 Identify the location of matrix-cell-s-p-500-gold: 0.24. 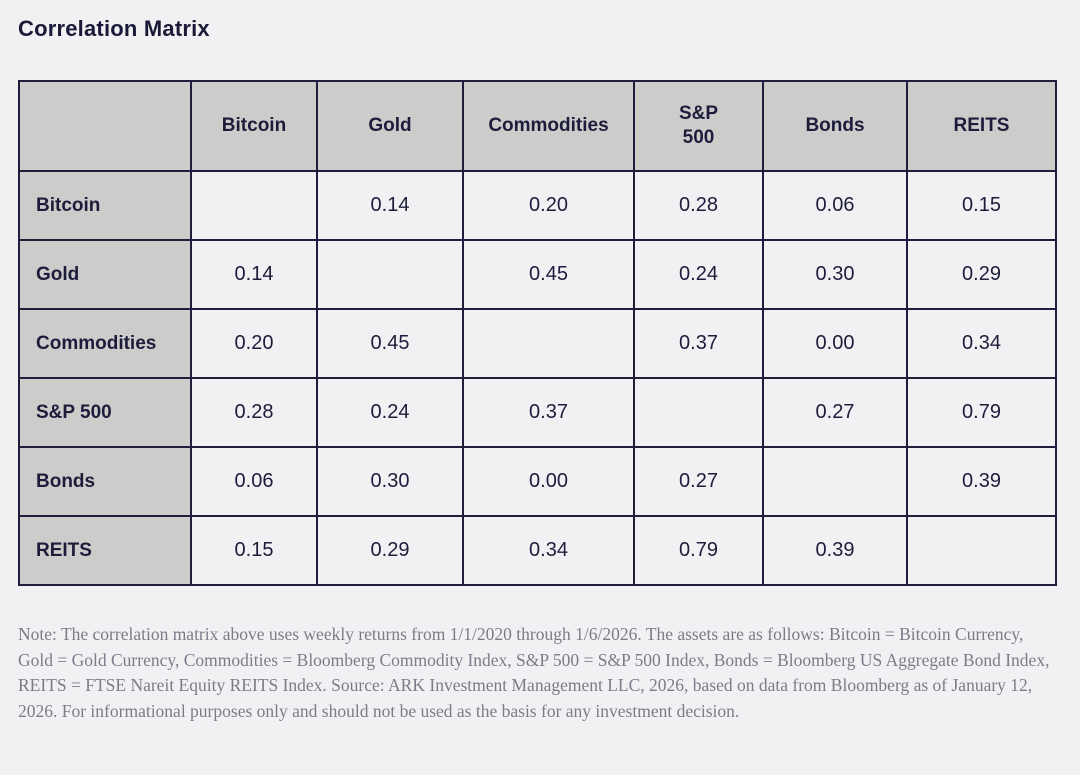
(390, 412).